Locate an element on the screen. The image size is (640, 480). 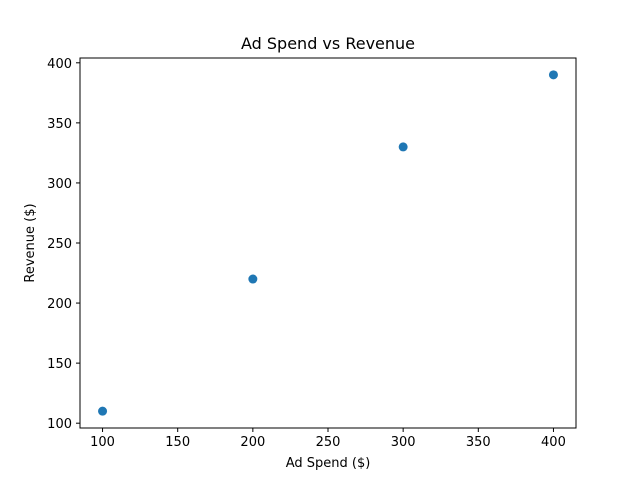
y-axis-ticks: 100 150 200 250 300 350 400 is located at coordinates (63, 244).